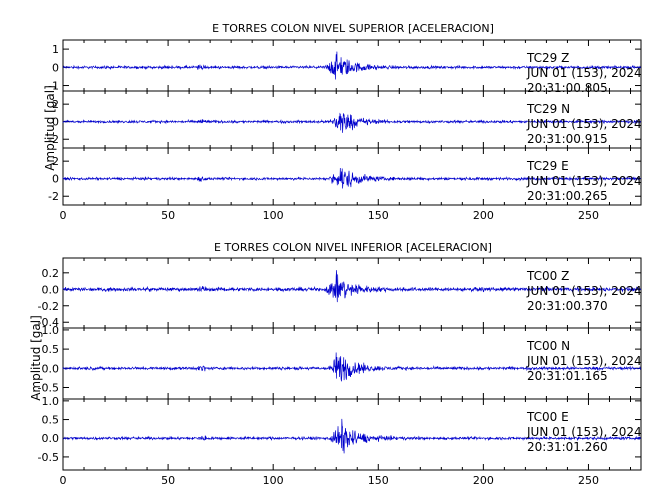 This screenshot has height=500, width=650. I want to click on time-label: 20:31:00.915, so click(567, 139).